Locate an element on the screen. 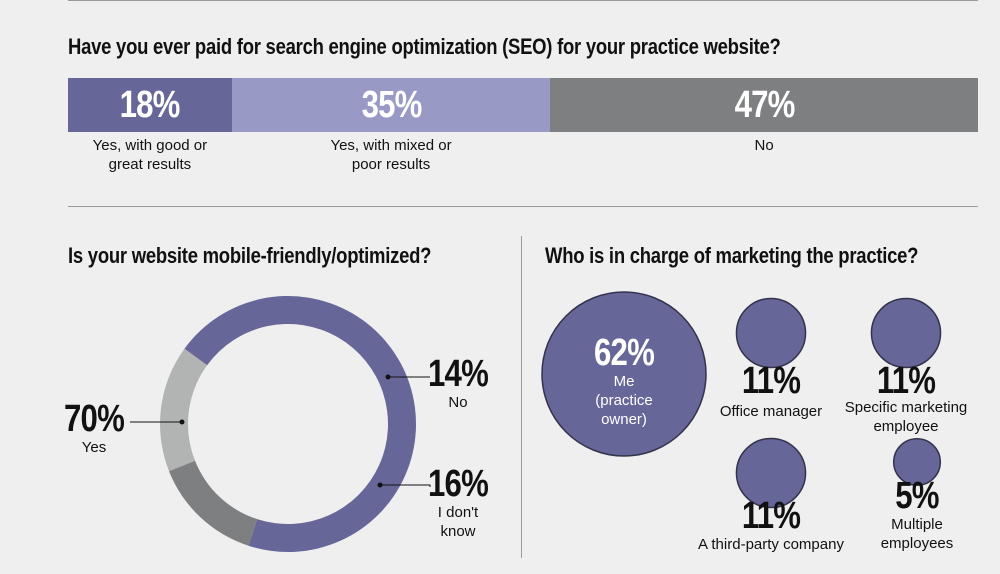  bubble-specific-marketing-employee is located at coordinates (906, 333).